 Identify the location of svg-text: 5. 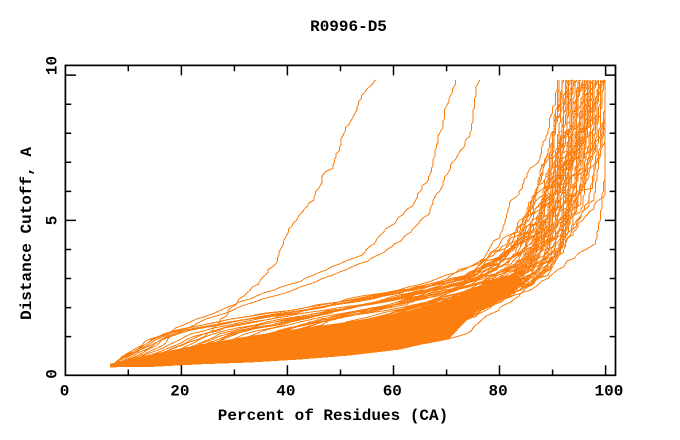
(53, 221).